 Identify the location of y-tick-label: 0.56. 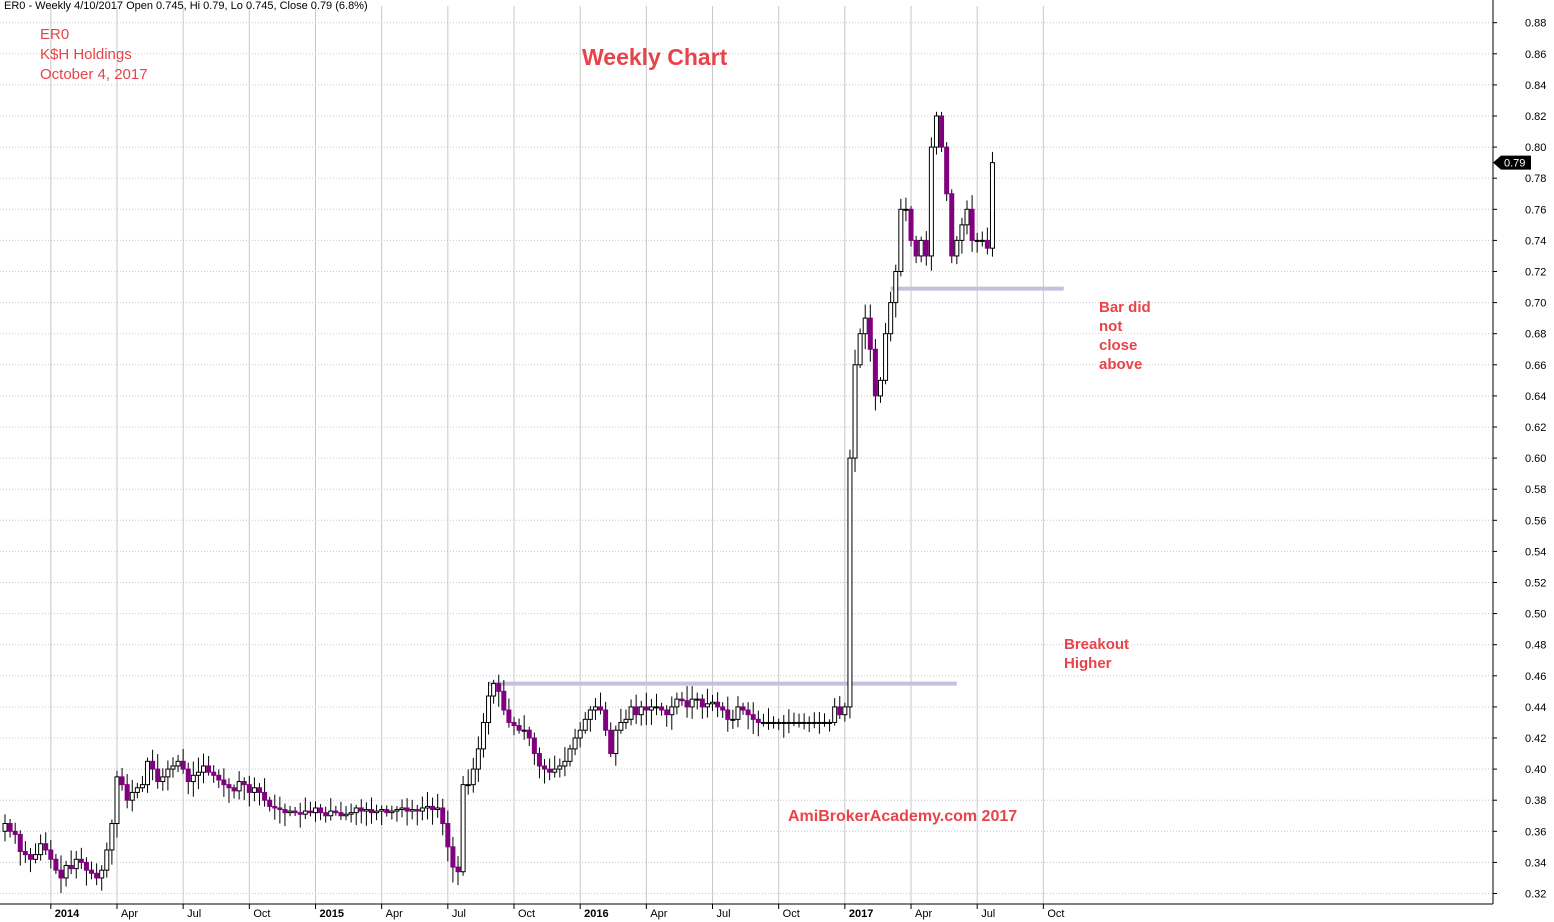
(1535, 521).